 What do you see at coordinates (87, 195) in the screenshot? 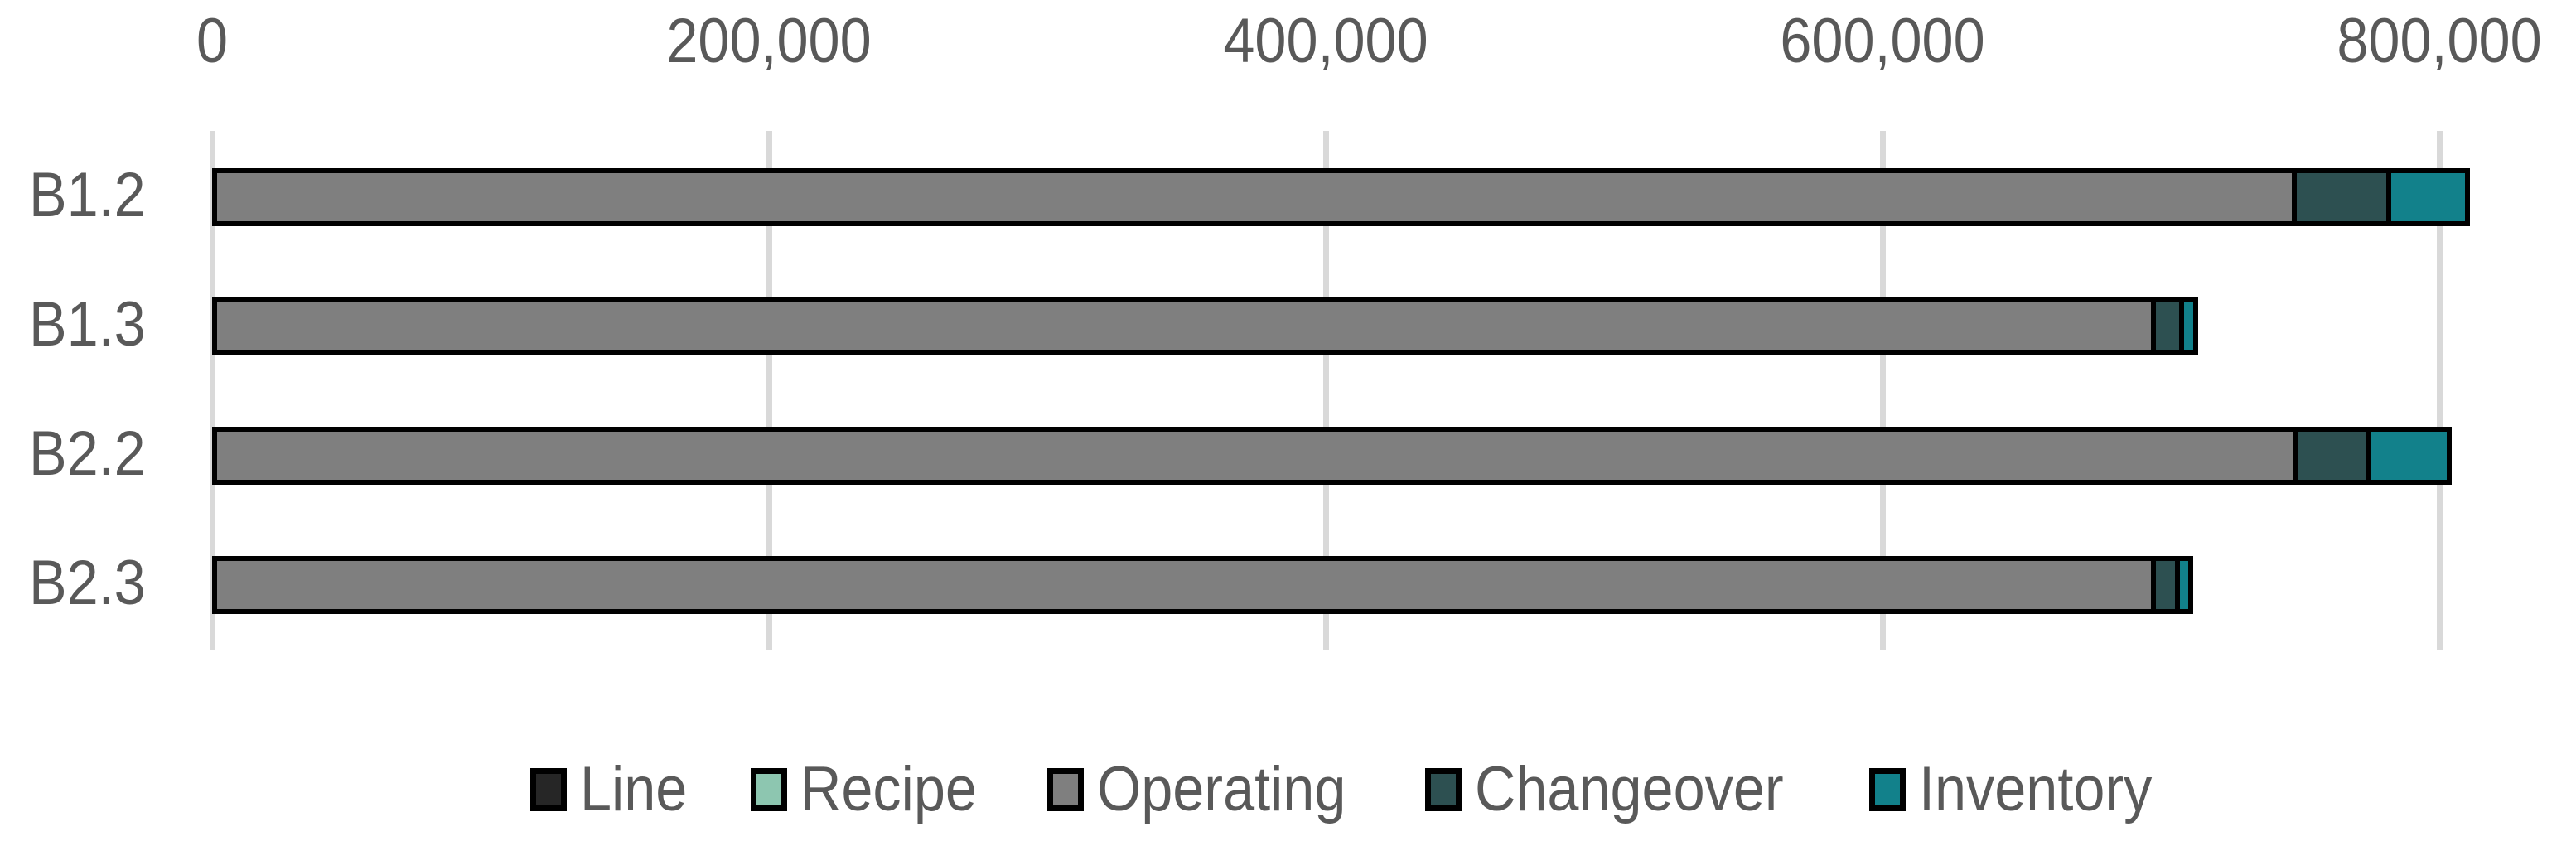
I see `category-label-B1.2: B1.2` at bounding box center [87, 195].